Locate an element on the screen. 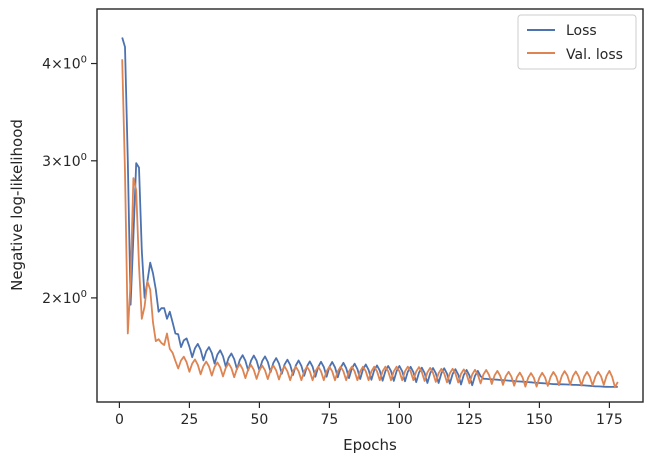 Image resolution: width=652 pixels, height=463 pixels. legend-box is located at coordinates (577, 42).